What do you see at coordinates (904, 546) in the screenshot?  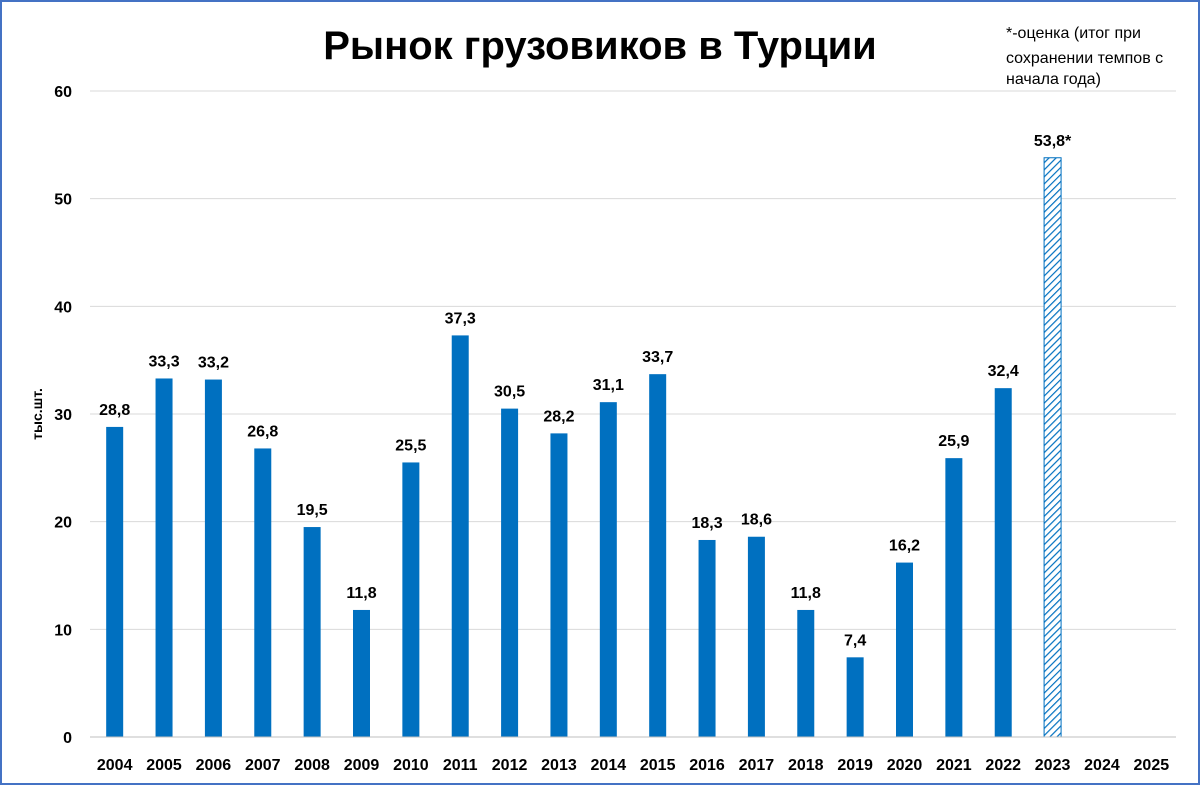 I see `data-label-2020: 16,2` at bounding box center [904, 546].